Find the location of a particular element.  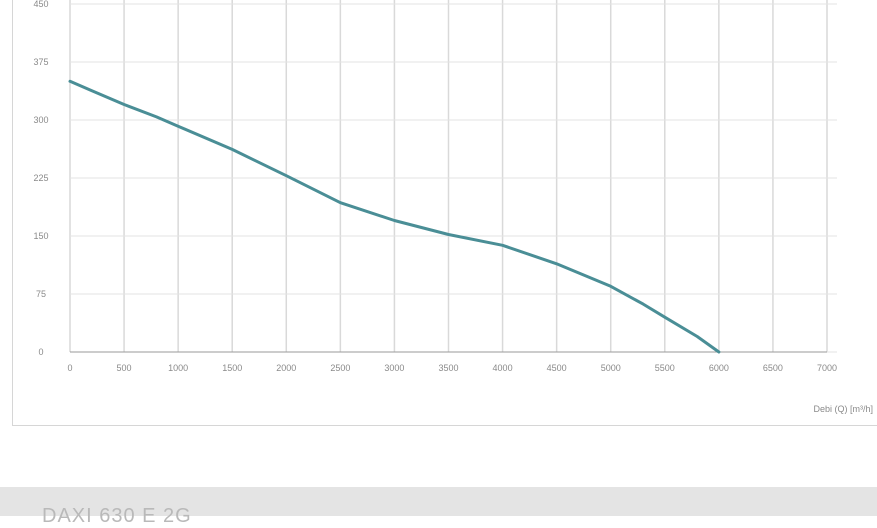

y-tick-label: 225 is located at coordinates (40, 178).